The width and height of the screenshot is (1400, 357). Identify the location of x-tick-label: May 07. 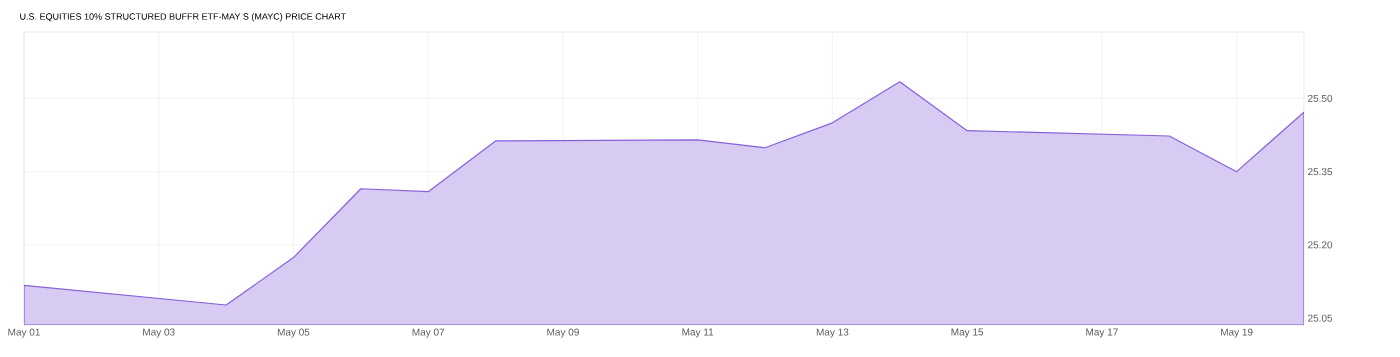
(428, 333).